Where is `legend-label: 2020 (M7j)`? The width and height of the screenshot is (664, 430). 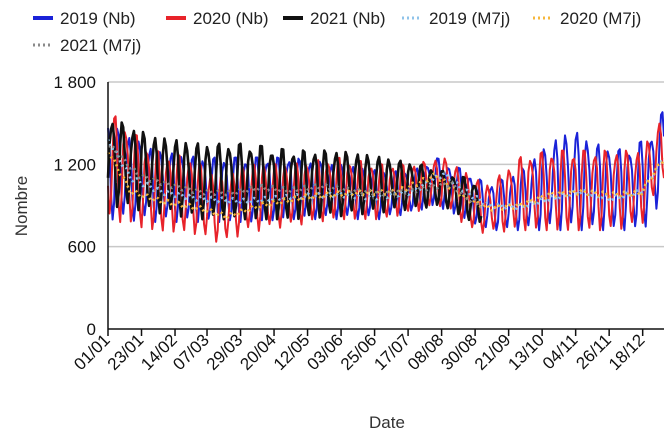 legend-label: 2020 (M7j) is located at coordinates (600, 18).